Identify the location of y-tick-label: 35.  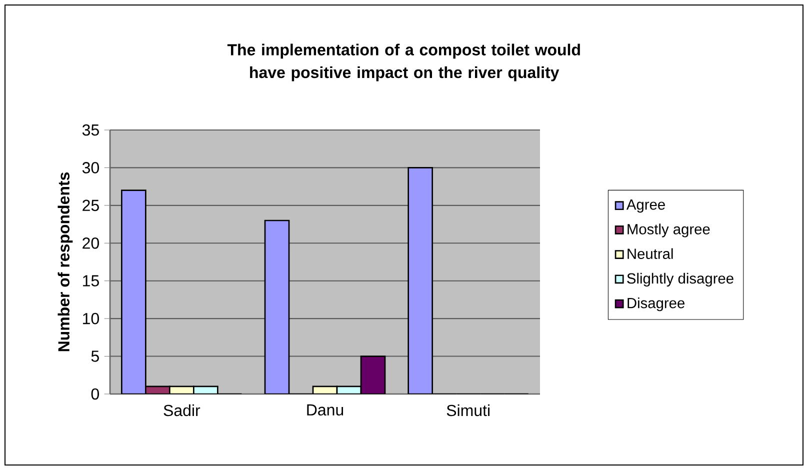
(90, 130).